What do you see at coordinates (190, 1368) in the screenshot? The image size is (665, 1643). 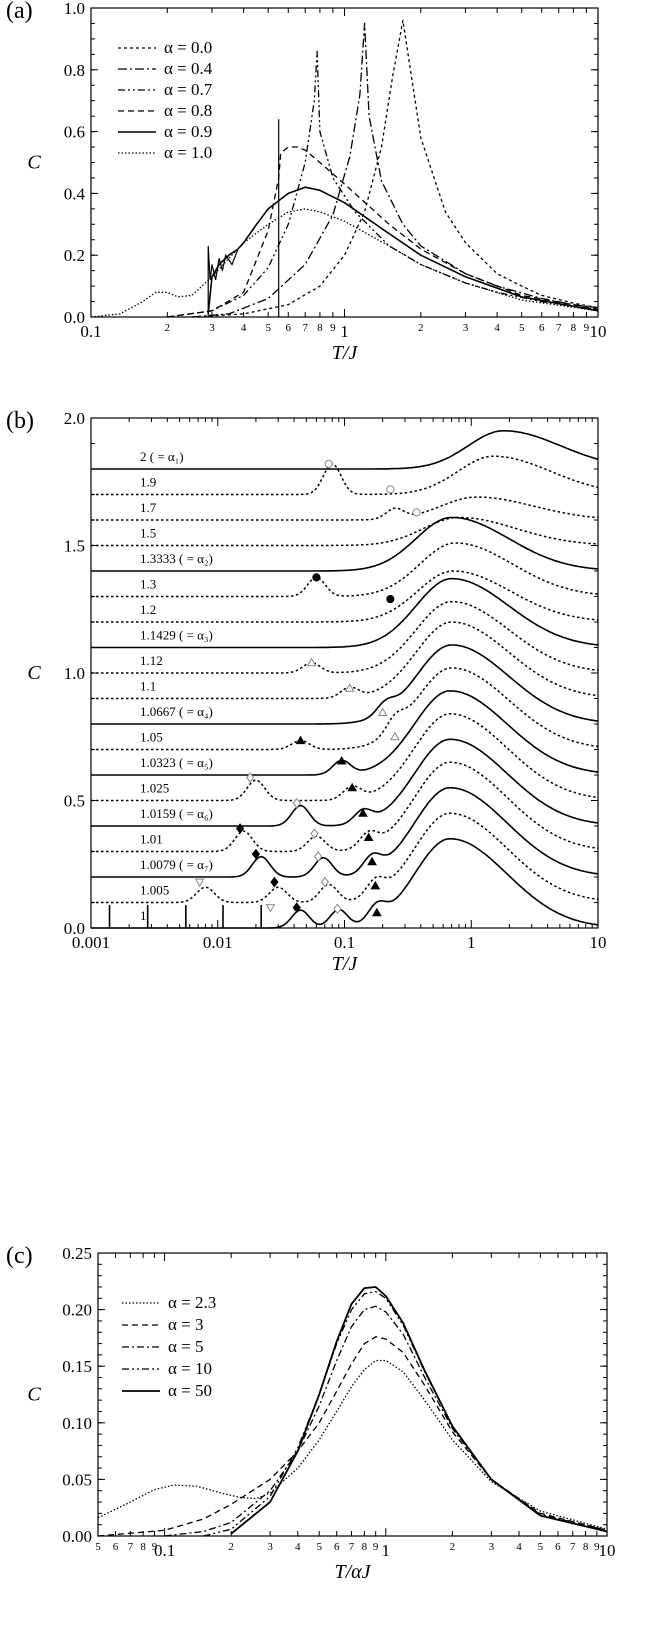 I see `panel-c-legend-entry-4: α = 10` at bounding box center [190, 1368].